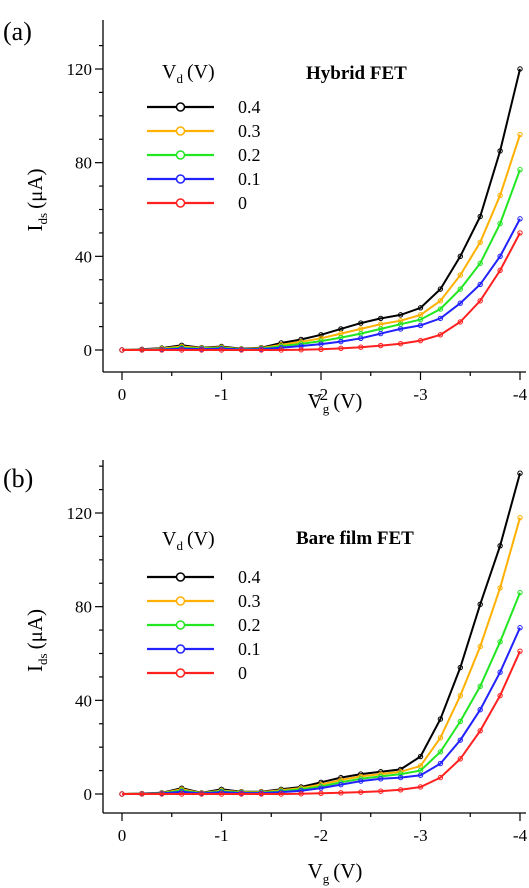 The width and height of the screenshot is (529, 888). Describe the element at coordinates (520, 835) in the screenshot. I see `x-tick-label: -4` at that location.